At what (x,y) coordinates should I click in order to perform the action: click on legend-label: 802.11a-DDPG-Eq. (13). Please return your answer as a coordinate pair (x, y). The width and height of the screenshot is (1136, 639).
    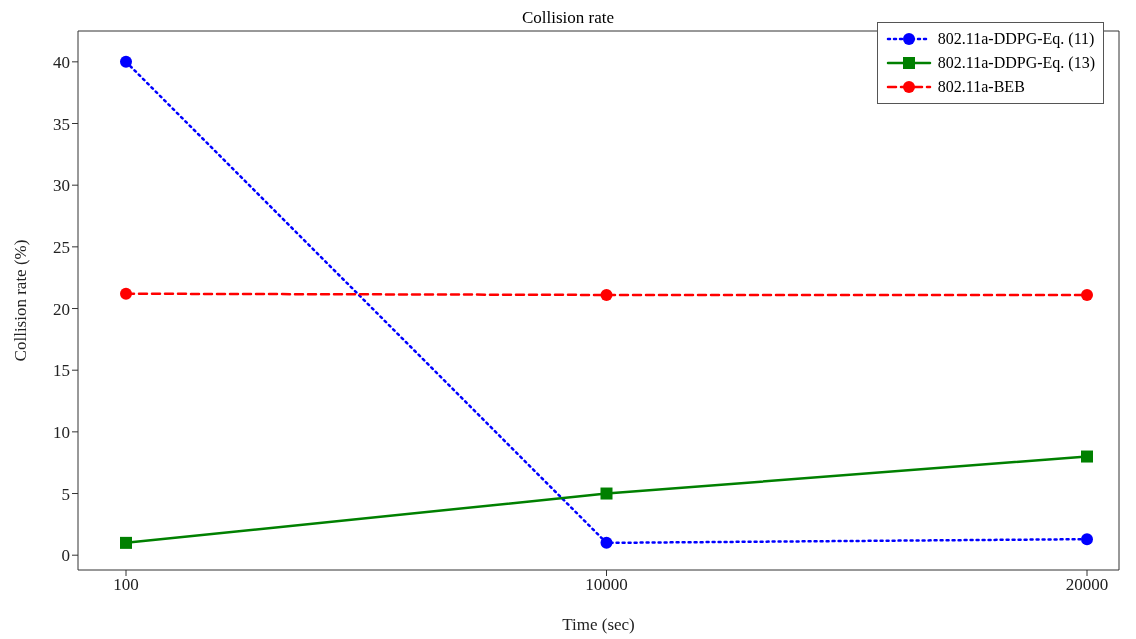
    Looking at the image, I should click on (1016, 63).